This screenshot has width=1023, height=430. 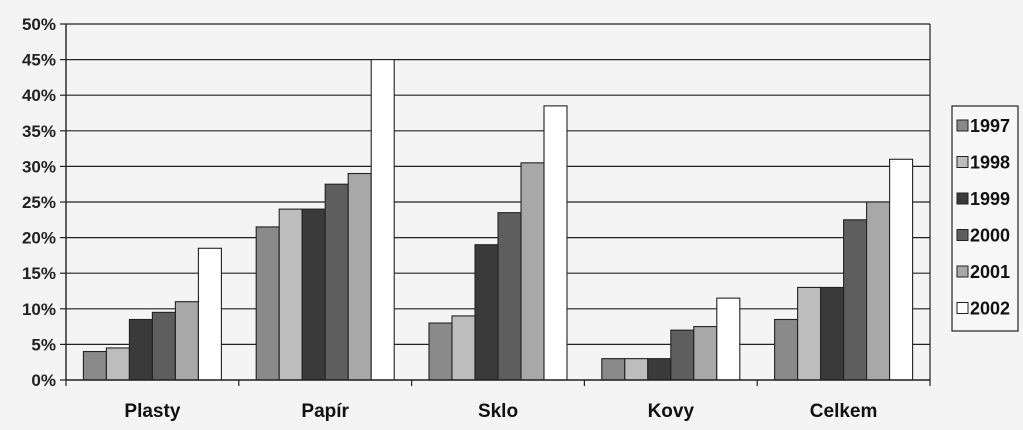 What do you see at coordinates (498, 411) in the screenshot?
I see `x-tick-label: Sklo` at bounding box center [498, 411].